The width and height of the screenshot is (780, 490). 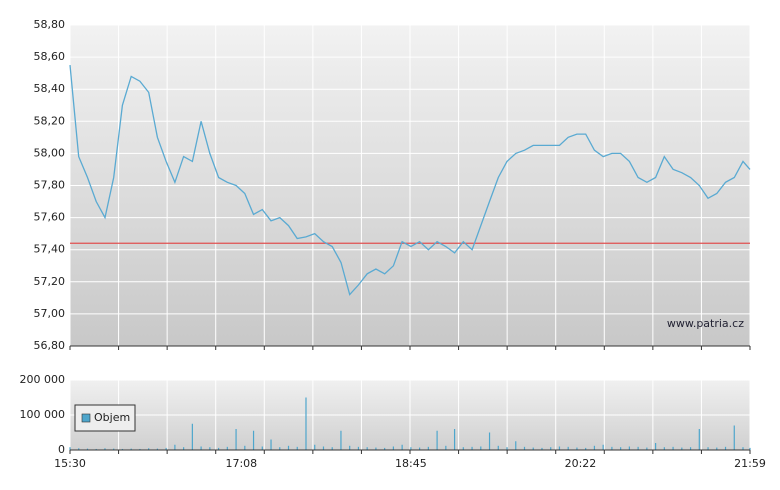 I want to click on y-tick-label: 200 000, so click(x=43, y=379).